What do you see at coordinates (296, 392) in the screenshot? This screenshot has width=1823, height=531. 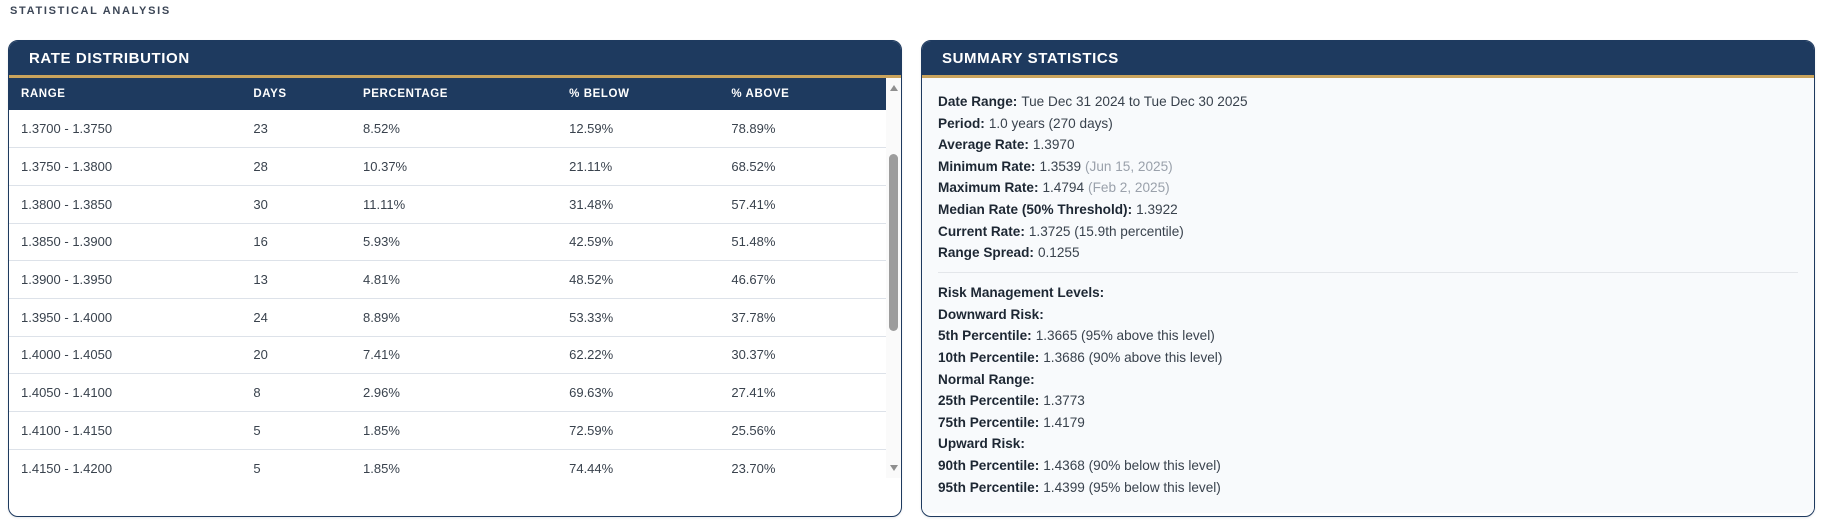 I see `cell-days: 8` at bounding box center [296, 392].